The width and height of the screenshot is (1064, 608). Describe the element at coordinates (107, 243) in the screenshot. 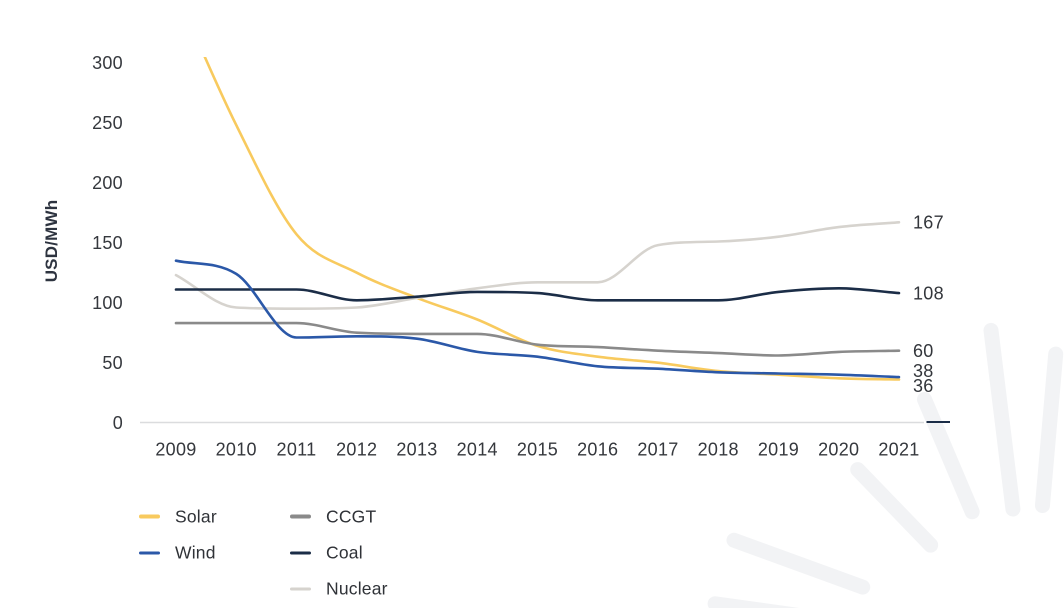

I see `y-tick-label-150: 150` at that location.